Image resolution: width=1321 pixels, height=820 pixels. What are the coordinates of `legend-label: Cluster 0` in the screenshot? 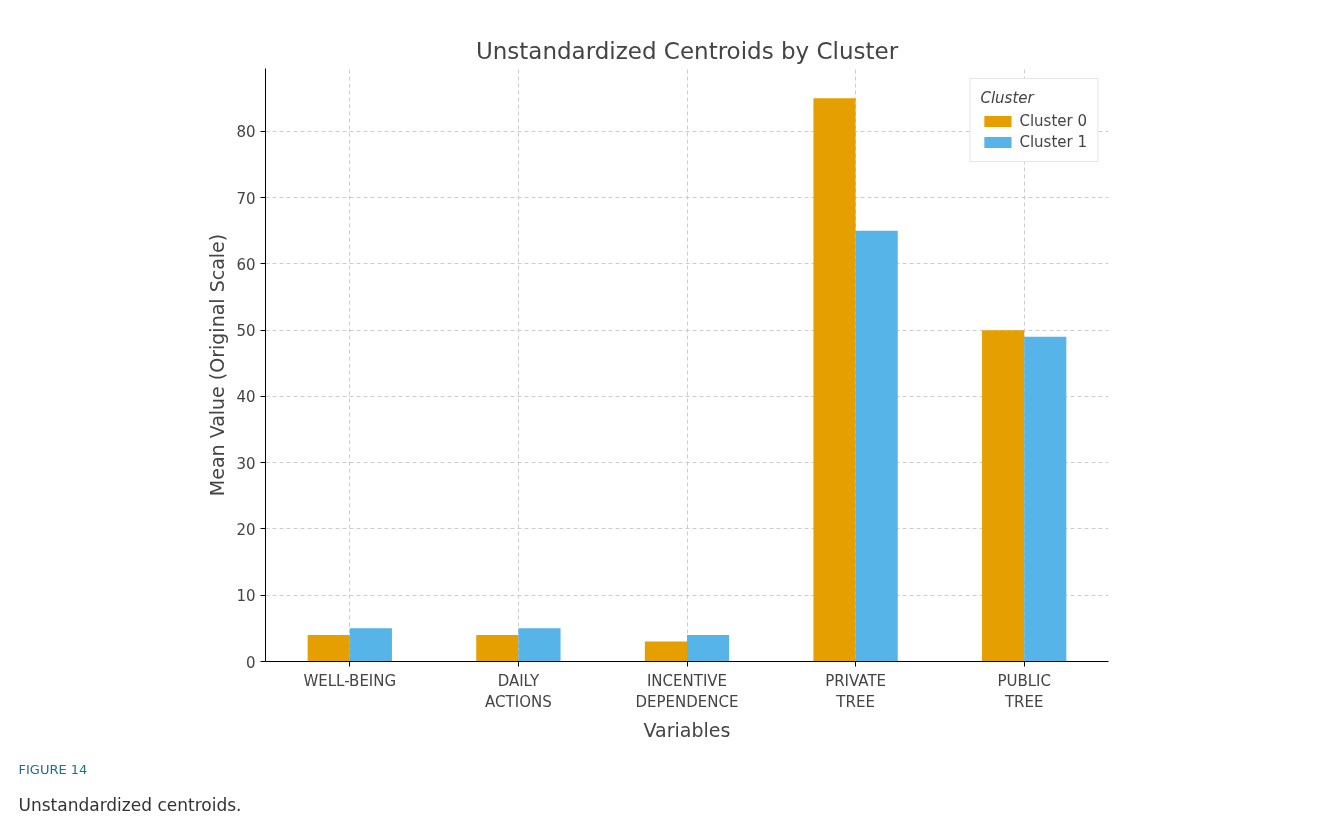 It's located at (1053, 121).